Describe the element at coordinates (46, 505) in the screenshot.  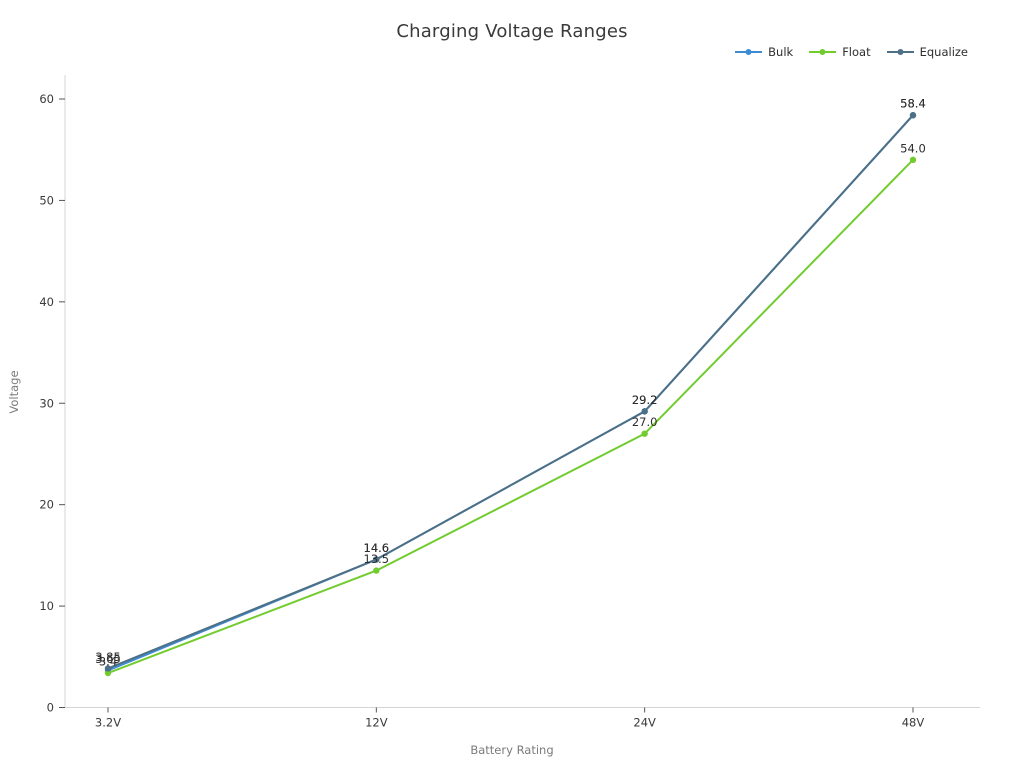
I see `y-tick-label: 20` at that location.